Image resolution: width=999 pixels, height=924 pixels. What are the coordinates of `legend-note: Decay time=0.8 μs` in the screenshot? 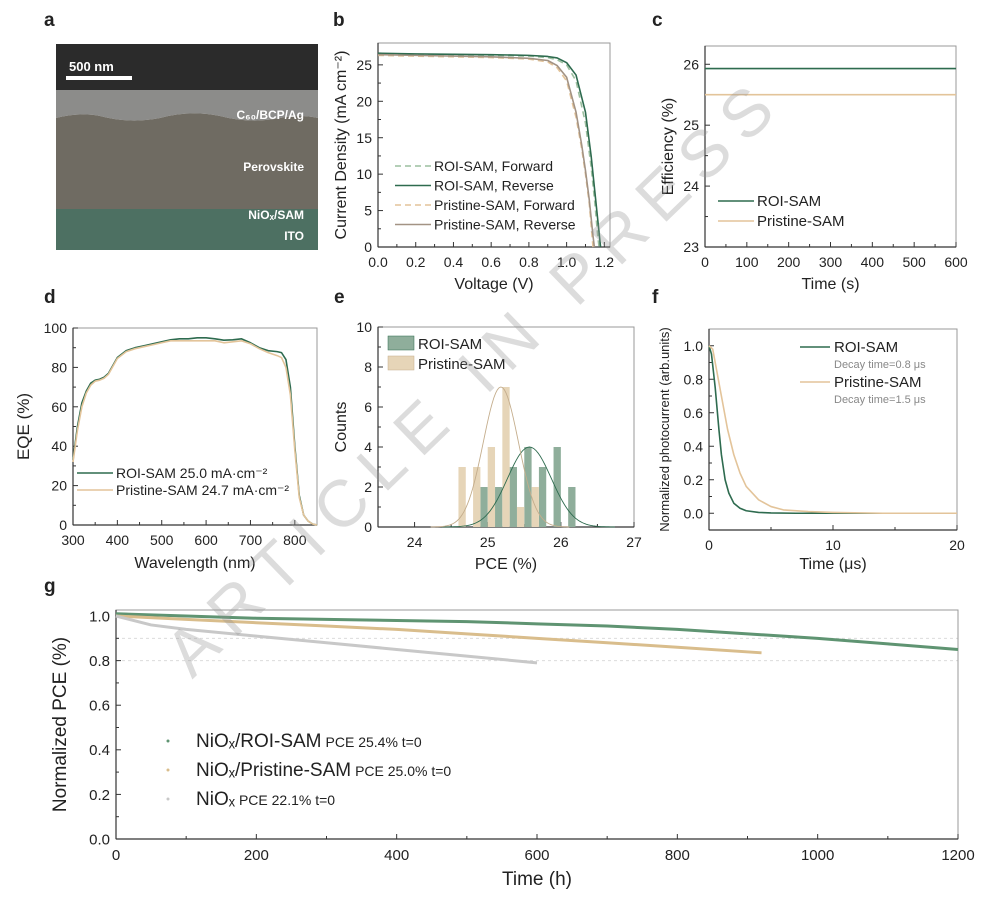 It's located at (880, 365).